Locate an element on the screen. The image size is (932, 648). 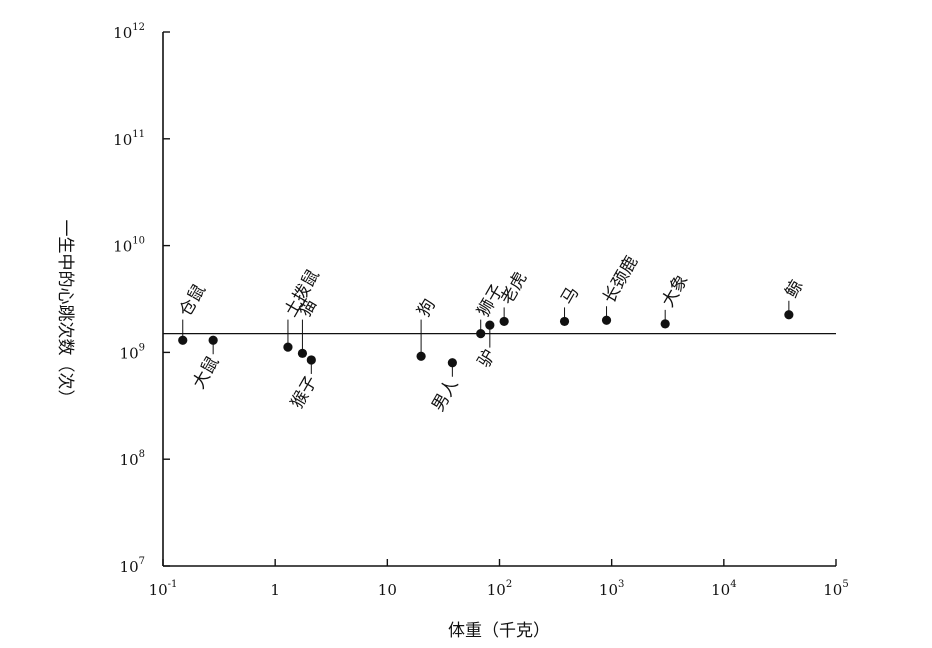
data-point-group: 老虎 is located at coordinates (514, 298).